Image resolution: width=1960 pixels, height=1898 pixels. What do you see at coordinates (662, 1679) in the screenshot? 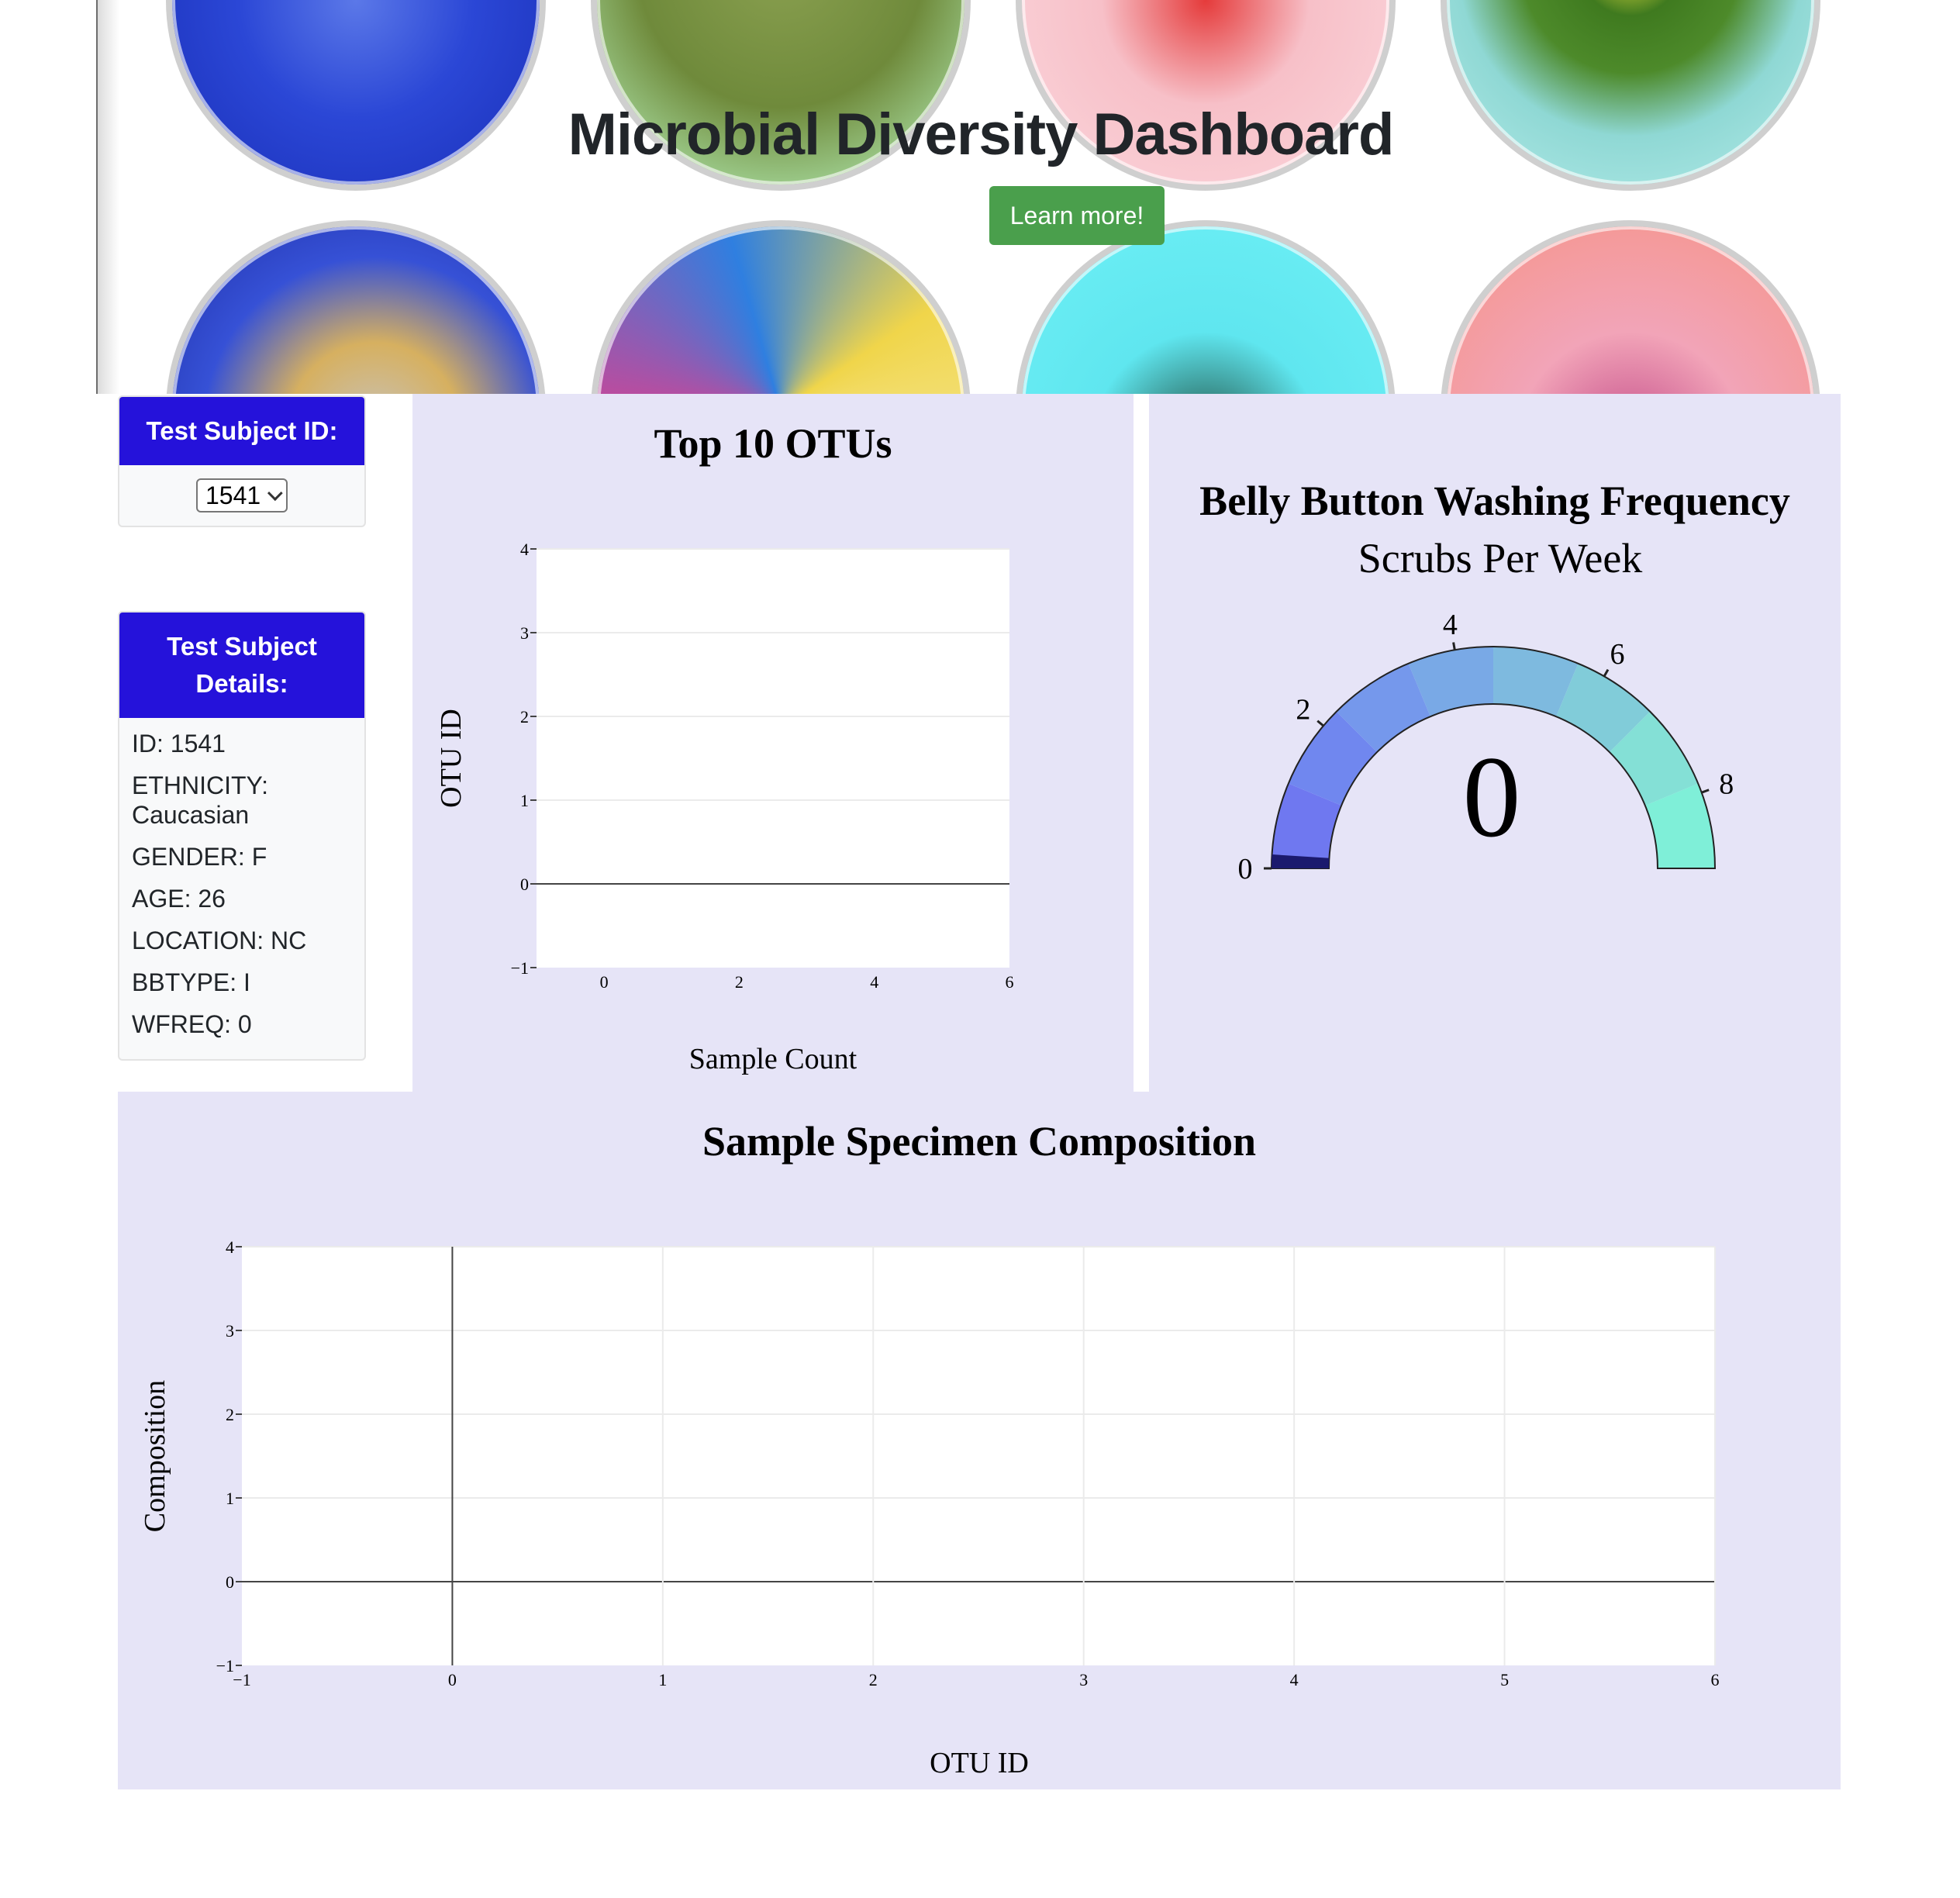
I see `bubble-x-tick-label: 1` at bounding box center [662, 1679].